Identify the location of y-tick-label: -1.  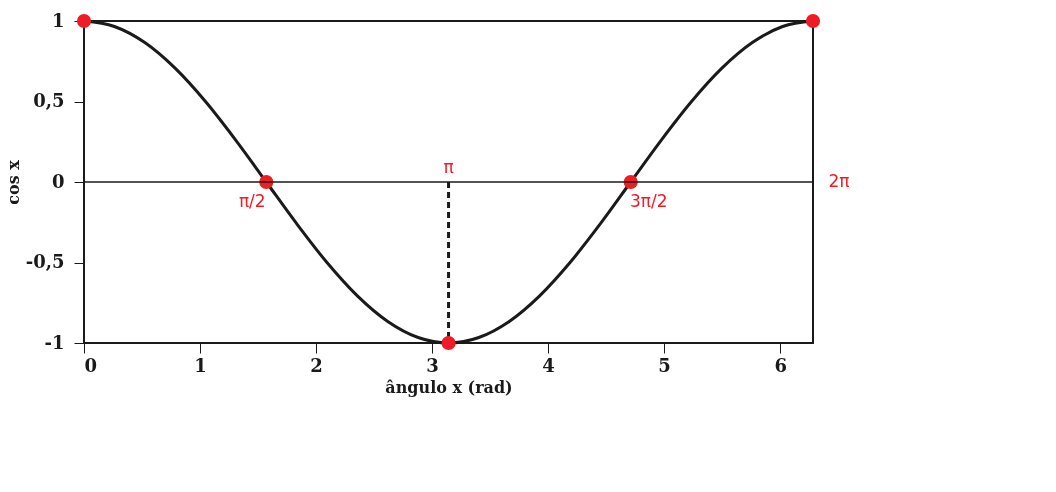
(54, 342).